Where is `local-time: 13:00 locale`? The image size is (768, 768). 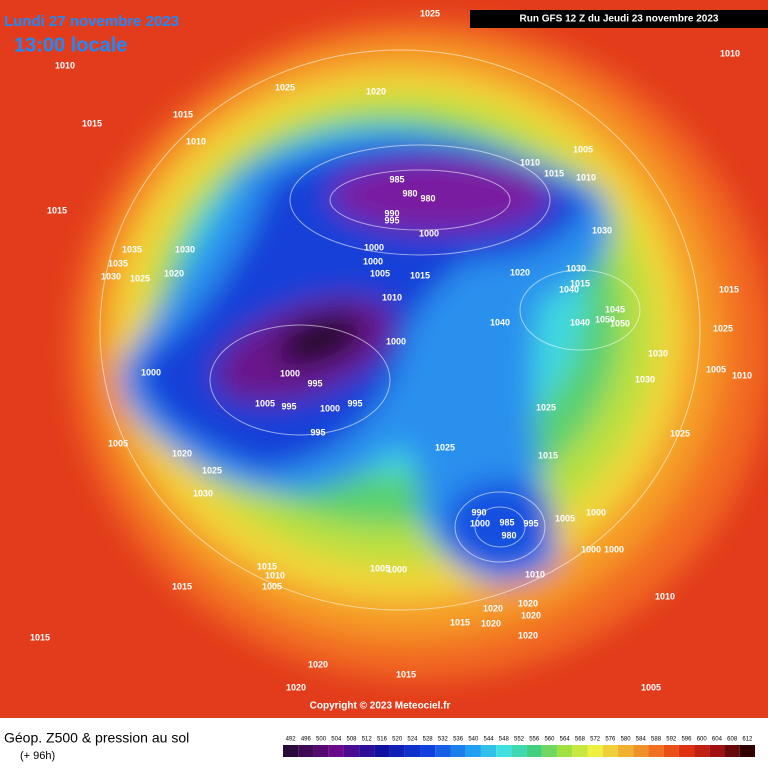 local-time: 13:00 locale is located at coordinates (70, 45).